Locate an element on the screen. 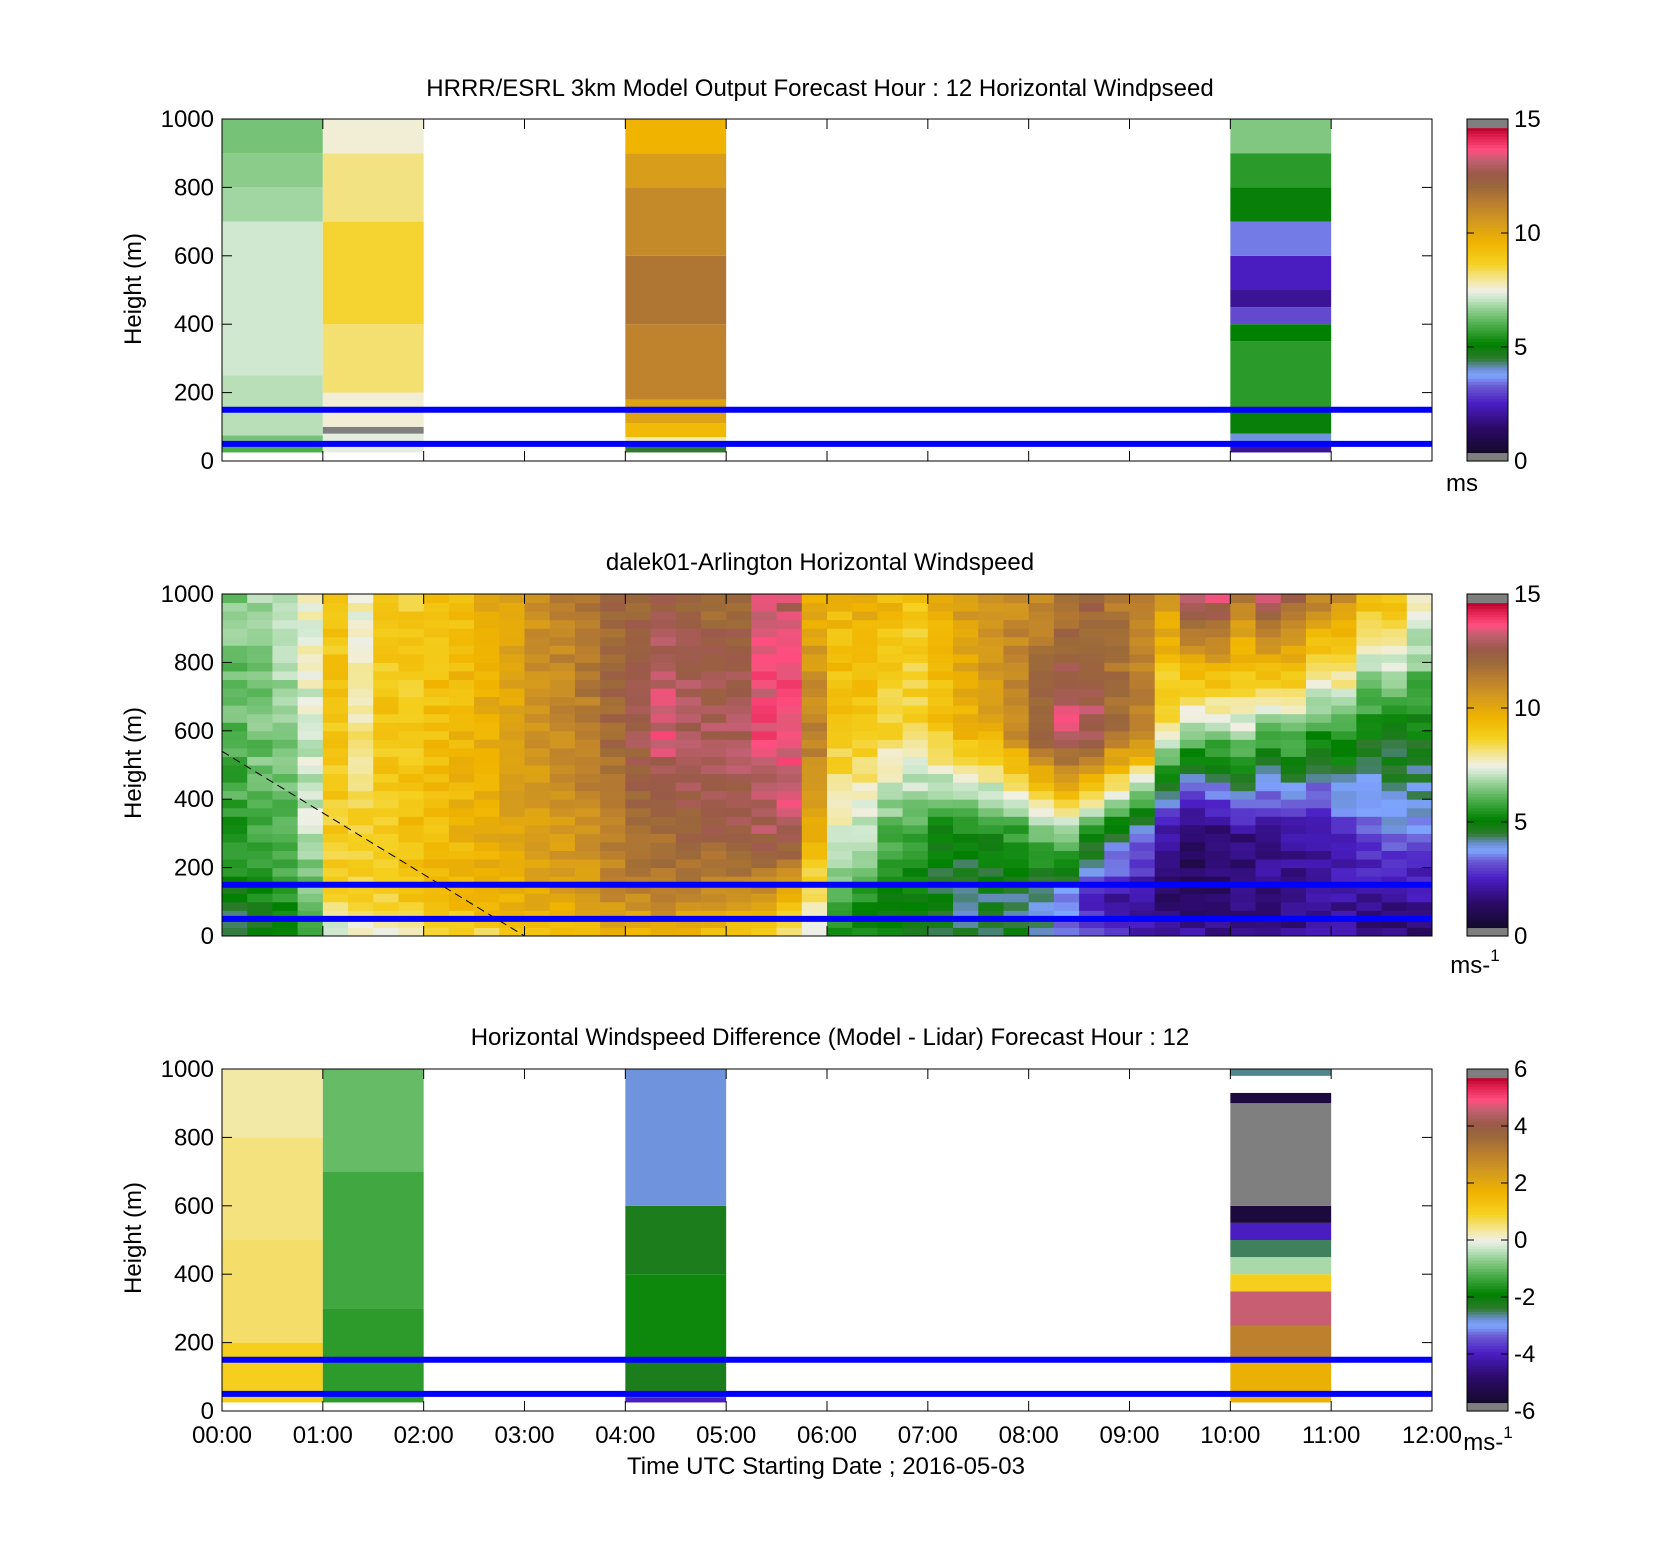  y-tick-label: 200 is located at coordinates (194, 393).